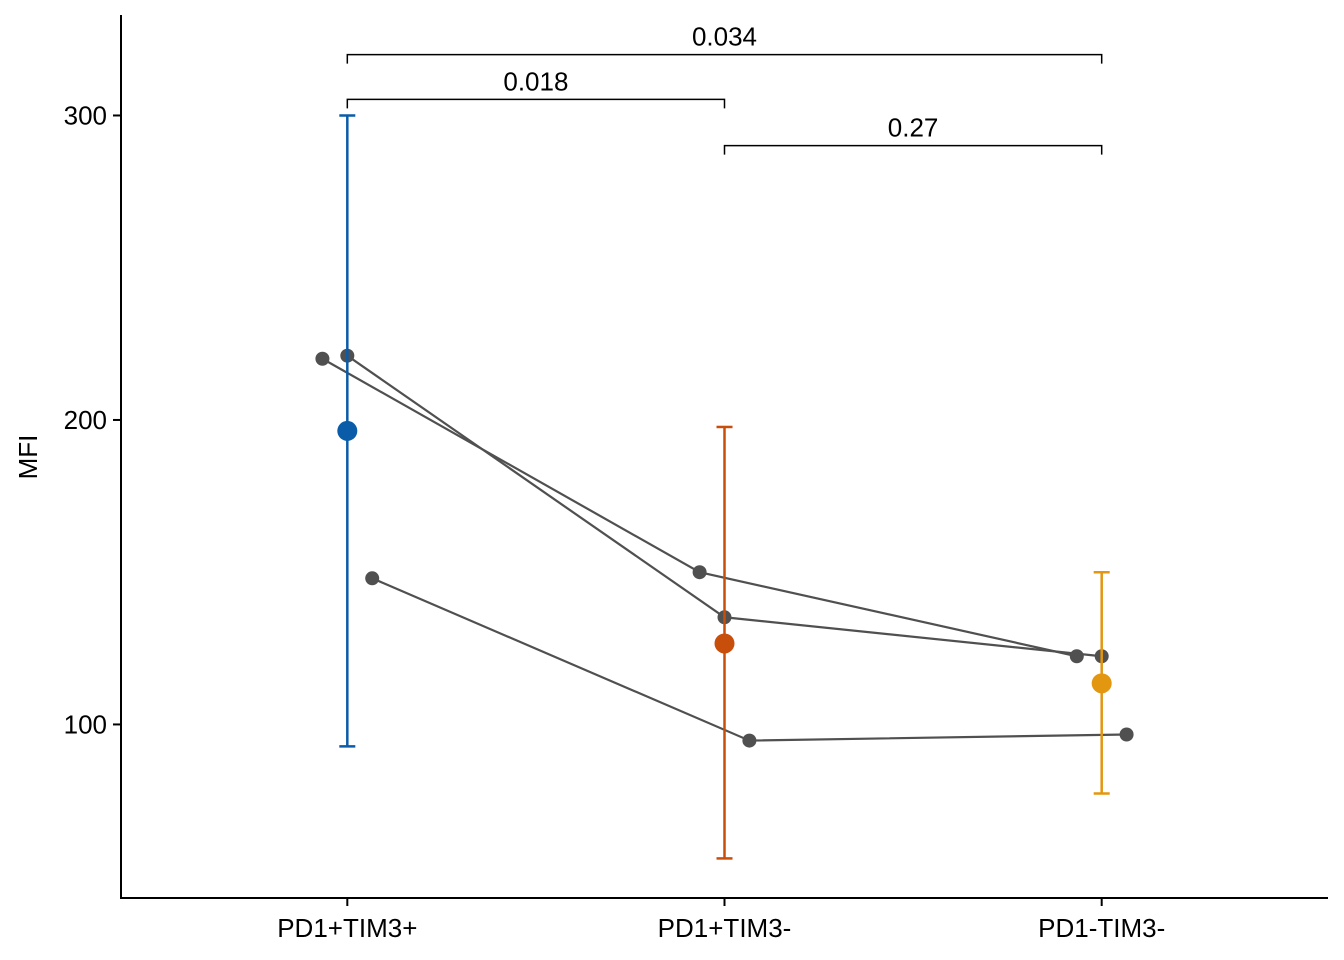  I want to click on y-tick-label: 100, so click(85, 724).